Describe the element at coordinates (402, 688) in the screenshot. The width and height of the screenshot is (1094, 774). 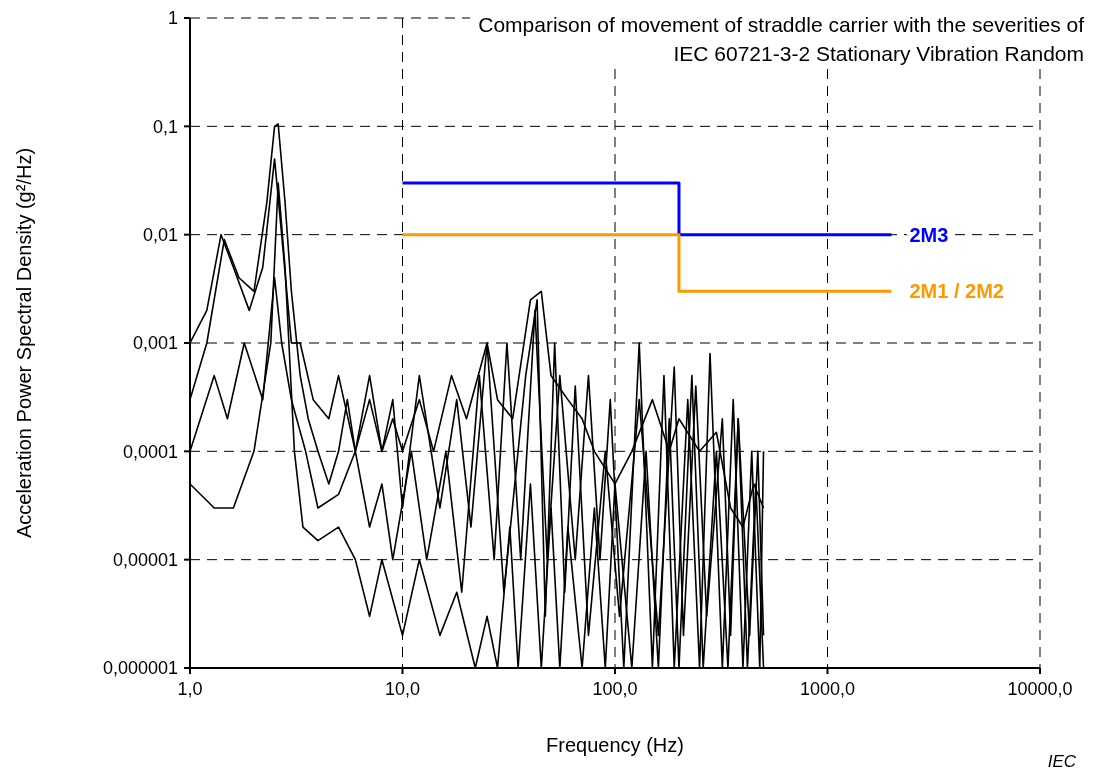
I see `x-tick-label: 10,0` at that location.